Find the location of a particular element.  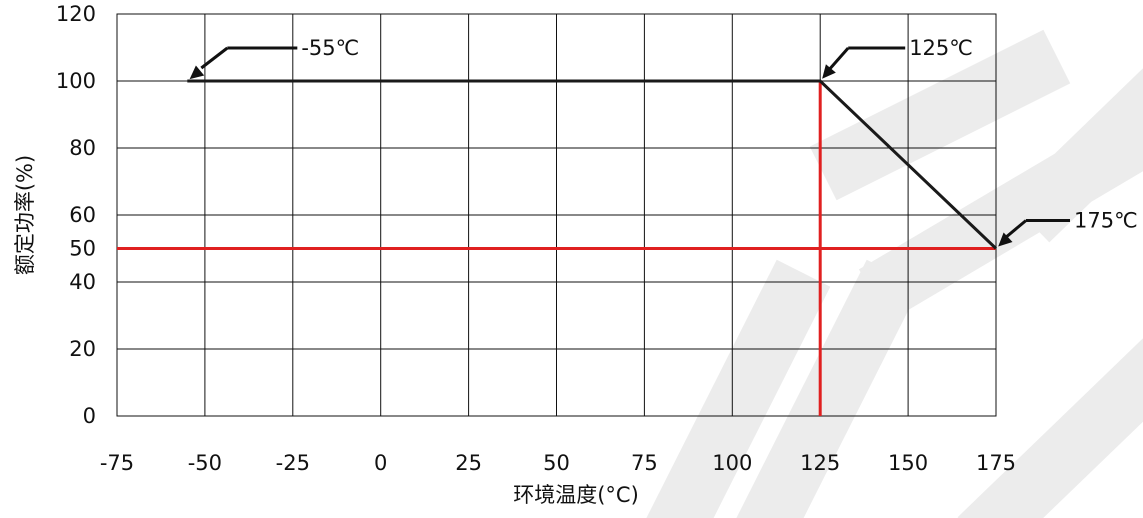

x-tick-label: 150 is located at coordinates (908, 463).